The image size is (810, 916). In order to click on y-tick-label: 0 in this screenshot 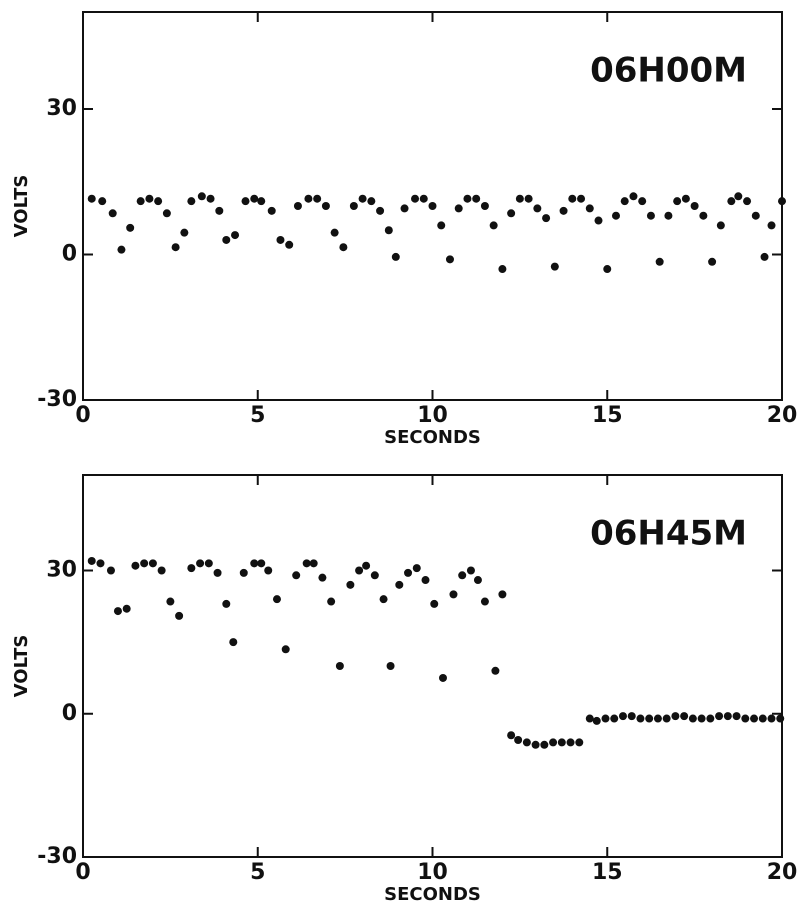, I will do `click(69, 713)`.